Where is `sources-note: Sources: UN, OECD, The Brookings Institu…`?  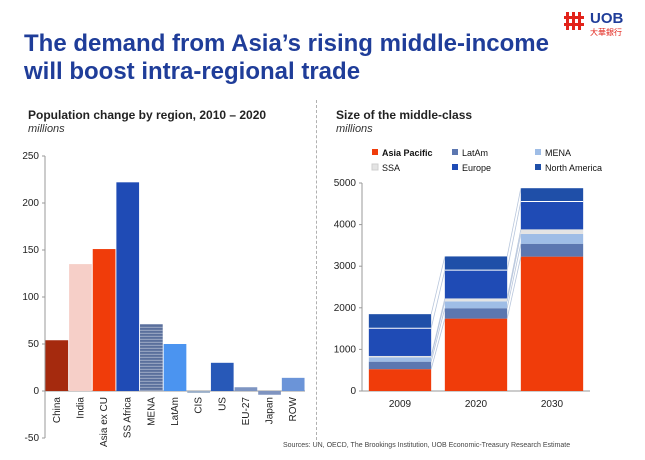 sources-note: Sources: UN, OECD, The Brookings Institu… is located at coordinates (427, 445).